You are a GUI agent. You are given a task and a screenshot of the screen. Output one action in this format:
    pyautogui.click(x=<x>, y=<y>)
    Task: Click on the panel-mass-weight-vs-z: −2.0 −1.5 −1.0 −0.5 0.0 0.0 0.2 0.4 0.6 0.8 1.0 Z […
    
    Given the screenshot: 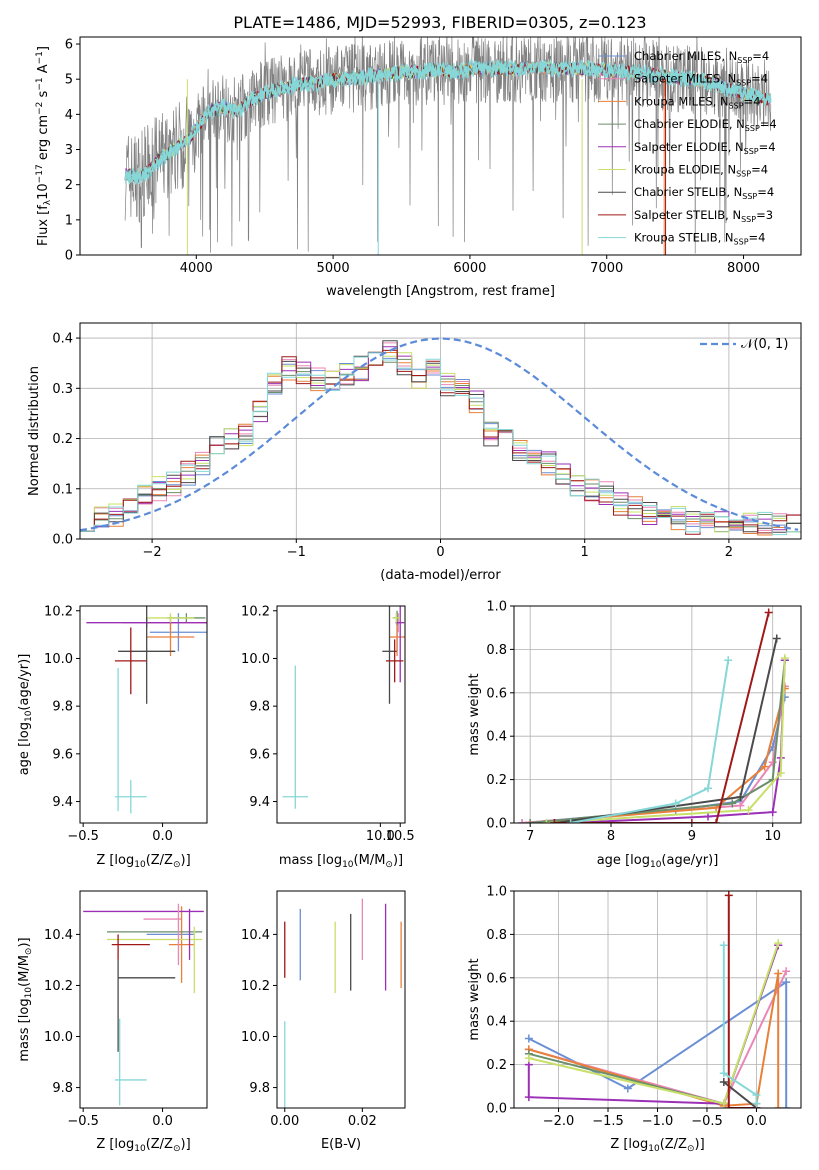 What is the action you would take?
    pyautogui.click(x=634, y=1019)
    